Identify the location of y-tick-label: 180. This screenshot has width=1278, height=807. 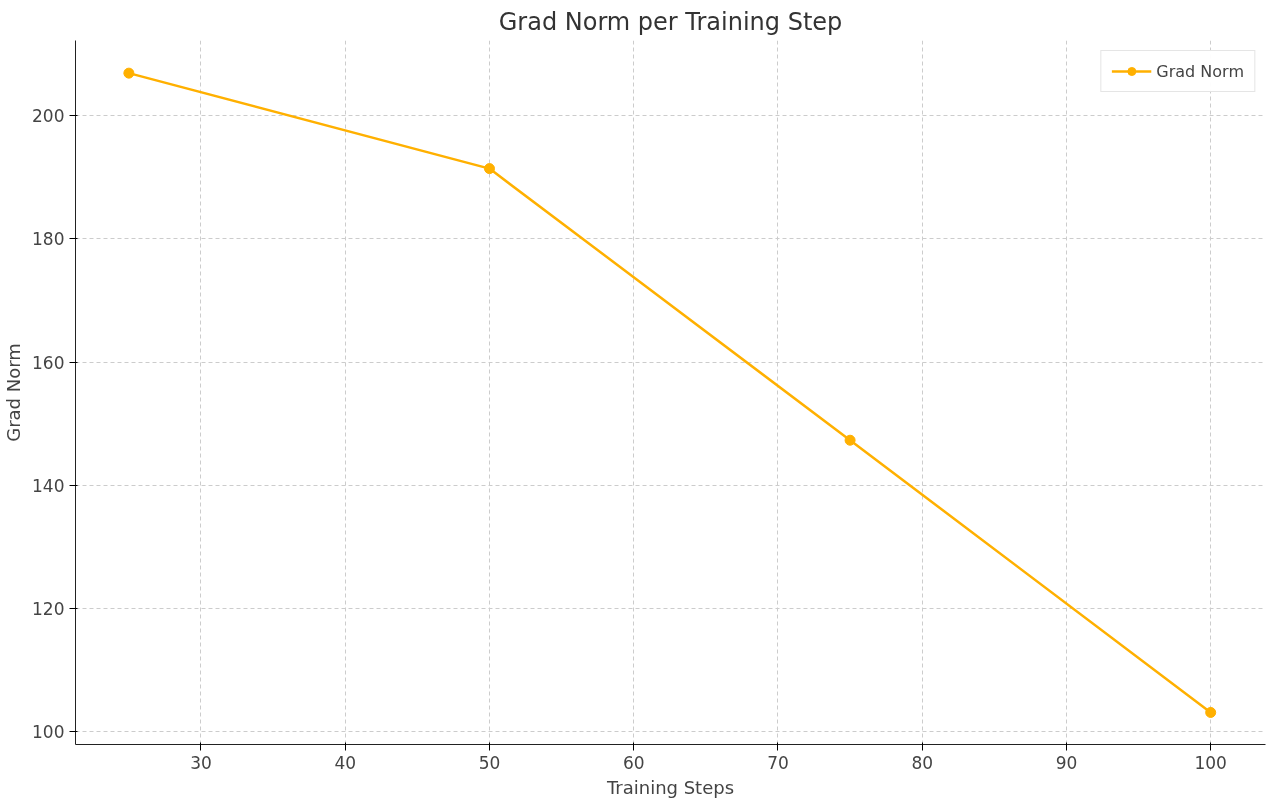
(48, 239).